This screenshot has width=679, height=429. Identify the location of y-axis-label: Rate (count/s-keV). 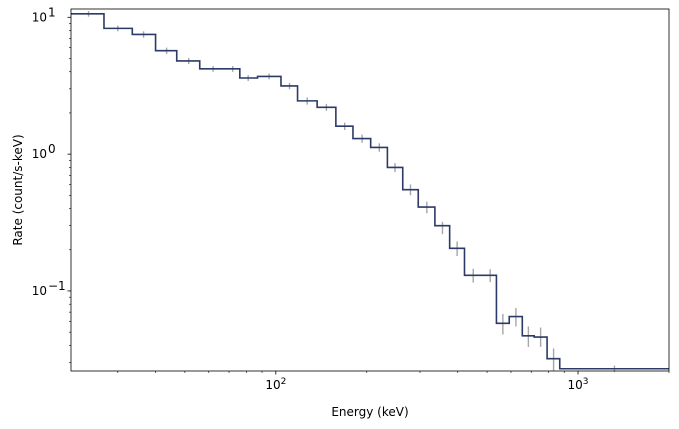
(18, 189).